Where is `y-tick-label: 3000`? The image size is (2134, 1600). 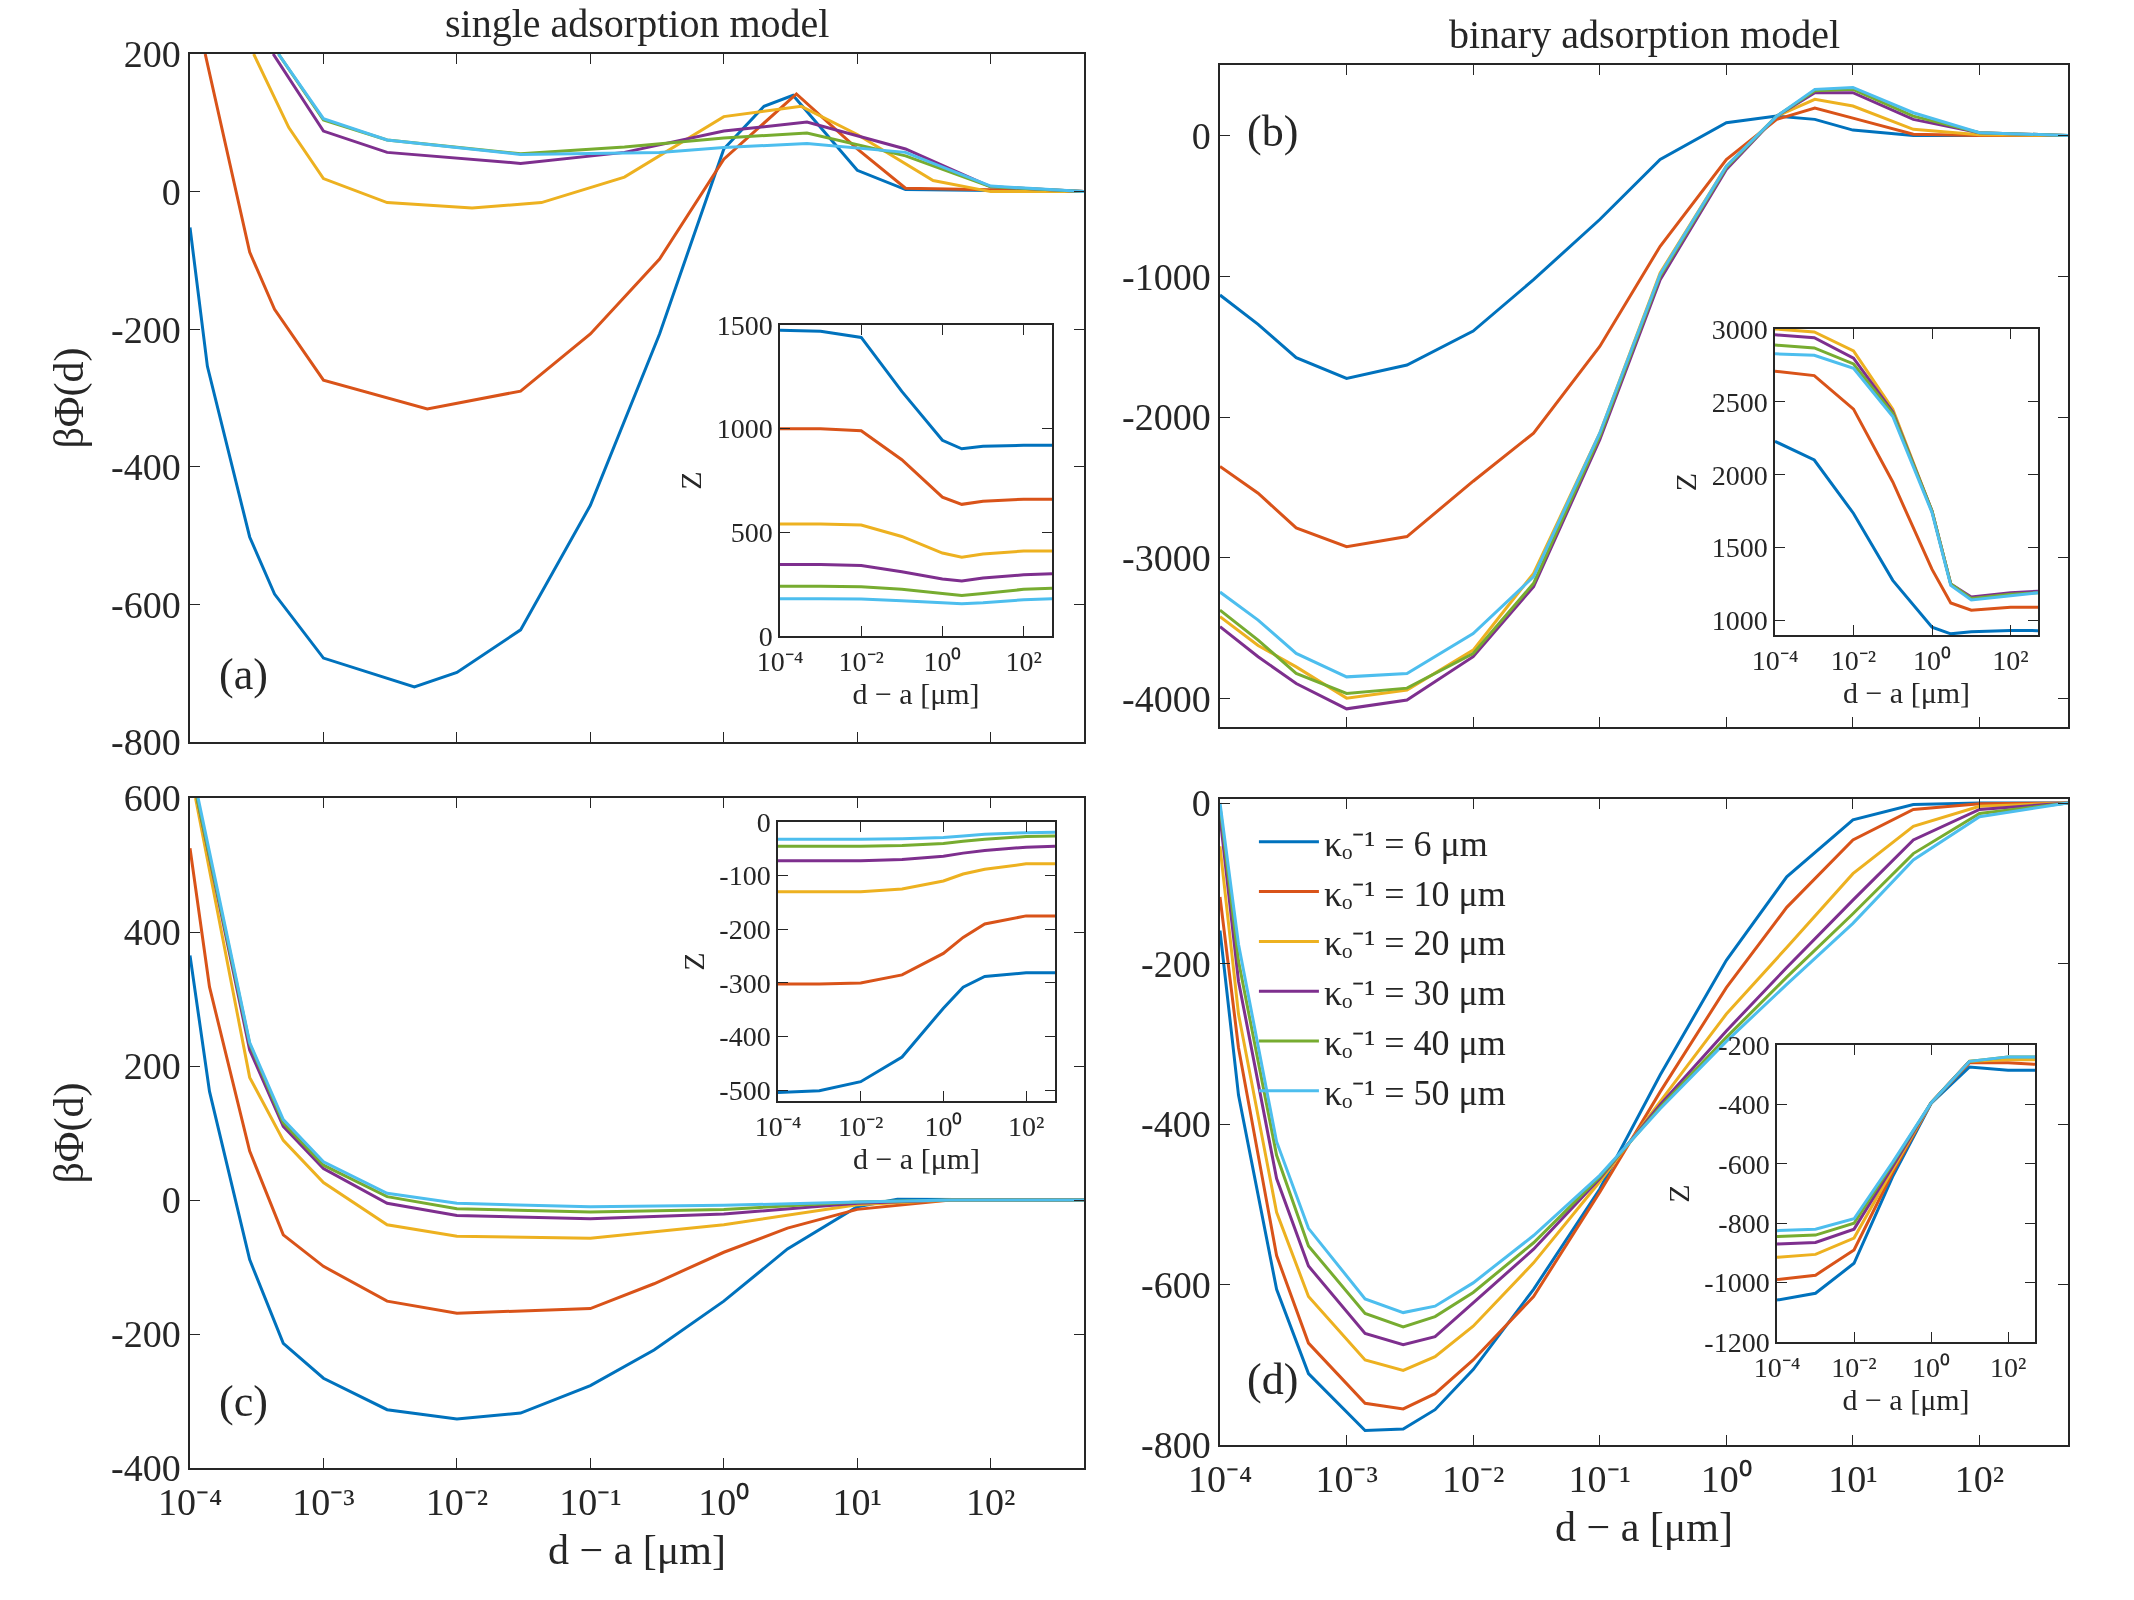 y-tick-label: 3000 is located at coordinates (1739, 329).